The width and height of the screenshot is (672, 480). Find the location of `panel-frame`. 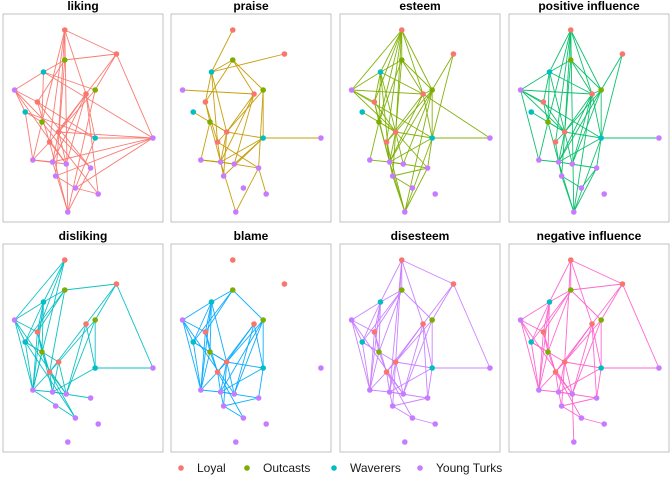

panel-frame is located at coordinates (420, 348).